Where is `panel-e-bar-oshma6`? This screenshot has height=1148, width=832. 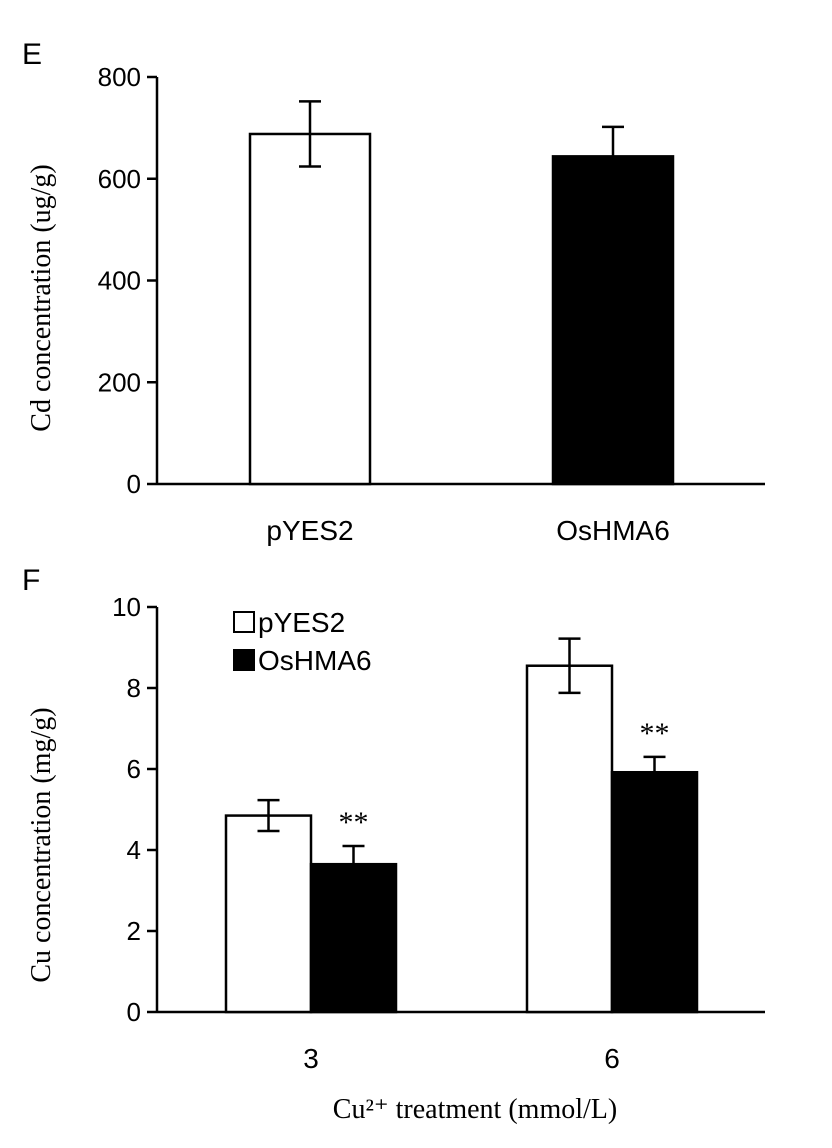
panel-e-bar-oshma6 is located at coordinates (613, 320).